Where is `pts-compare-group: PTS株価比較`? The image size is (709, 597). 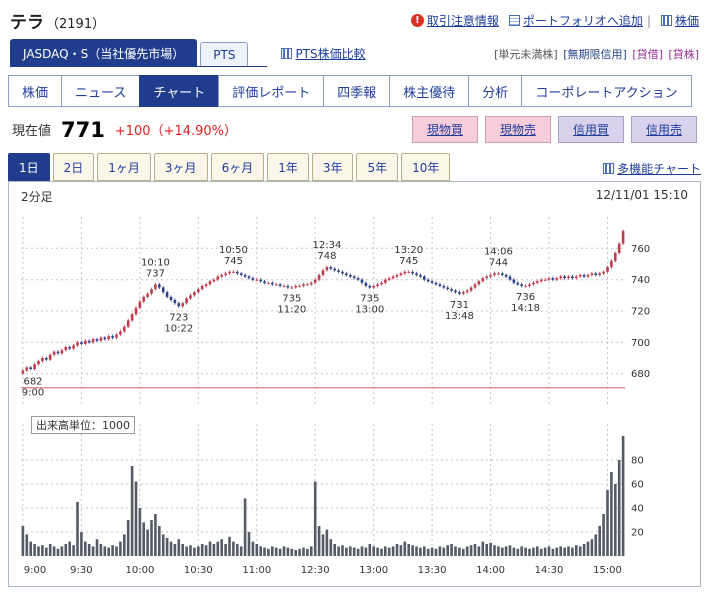 pts-compare-group: PTS株価比較 is located at coordinates (320, 53).